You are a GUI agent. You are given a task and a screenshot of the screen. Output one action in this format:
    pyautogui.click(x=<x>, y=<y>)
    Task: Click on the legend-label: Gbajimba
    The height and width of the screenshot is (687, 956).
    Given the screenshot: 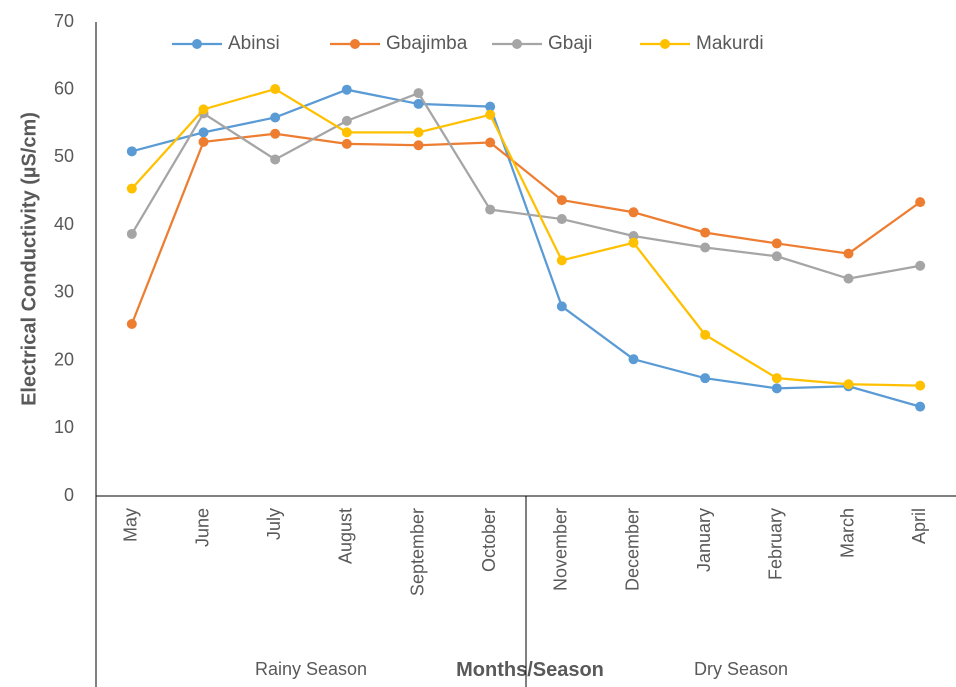 What is the action you would take?
    pyautogui.click(x=427, y=43)
    